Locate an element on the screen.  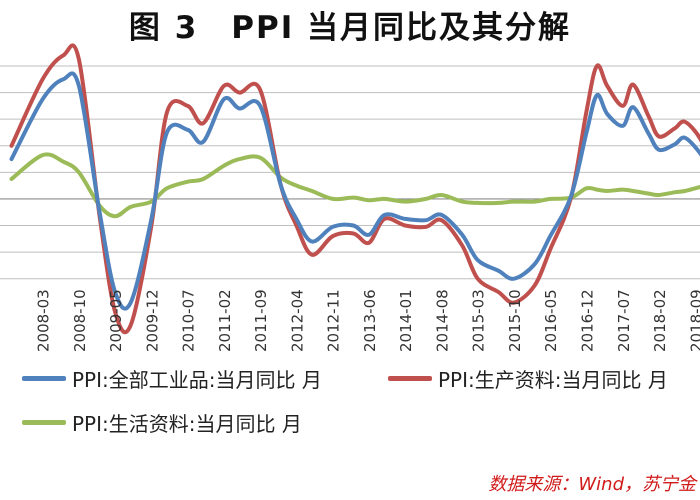
legend-item-producer-goods: PPI:生产资料:当月同比 月 is located at coordinates (528, 378).